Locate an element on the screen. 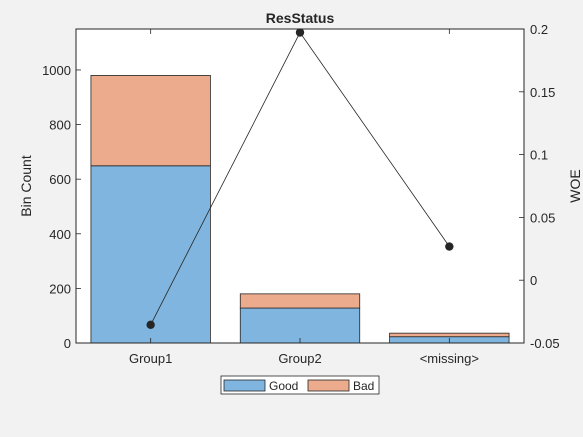 Image resolution: width=583 pixels, height=437 pixels. legend-label-good: Good is located at coordinates (283, 386).